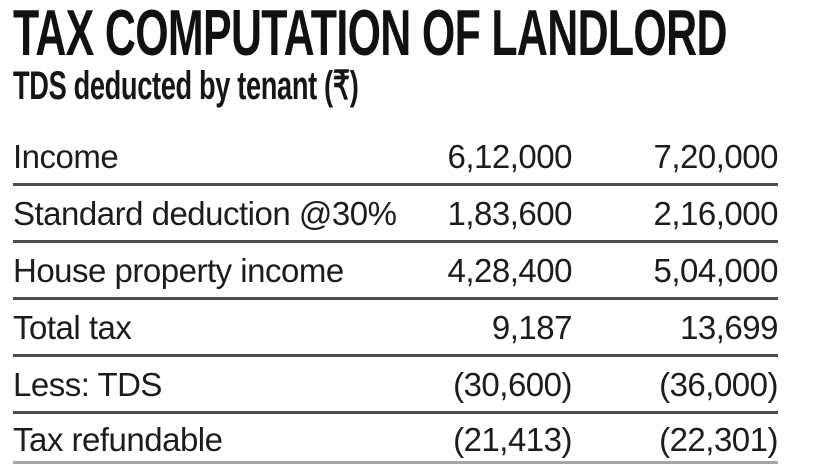 This screenshot has height=465, width=826. Describe the element at coordinates (512, 384) in the screenshot. I see `row-value-col1: (30,600)` at that location.